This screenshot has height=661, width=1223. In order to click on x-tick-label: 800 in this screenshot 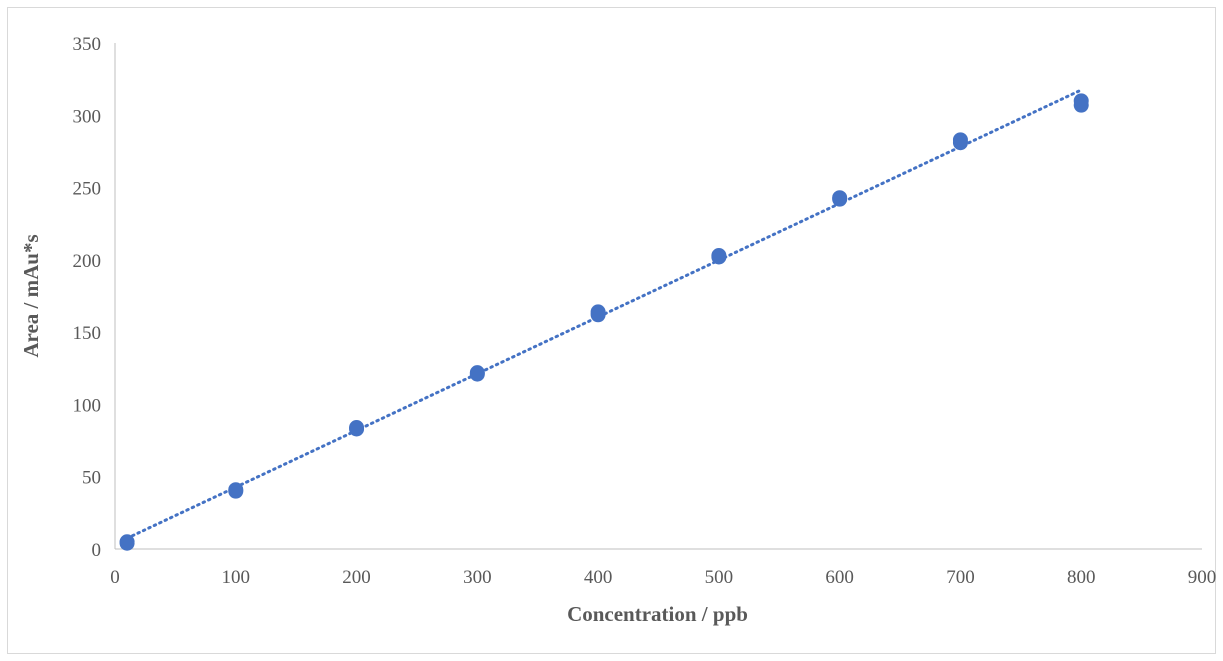, I will do `click(1081, 577)`.